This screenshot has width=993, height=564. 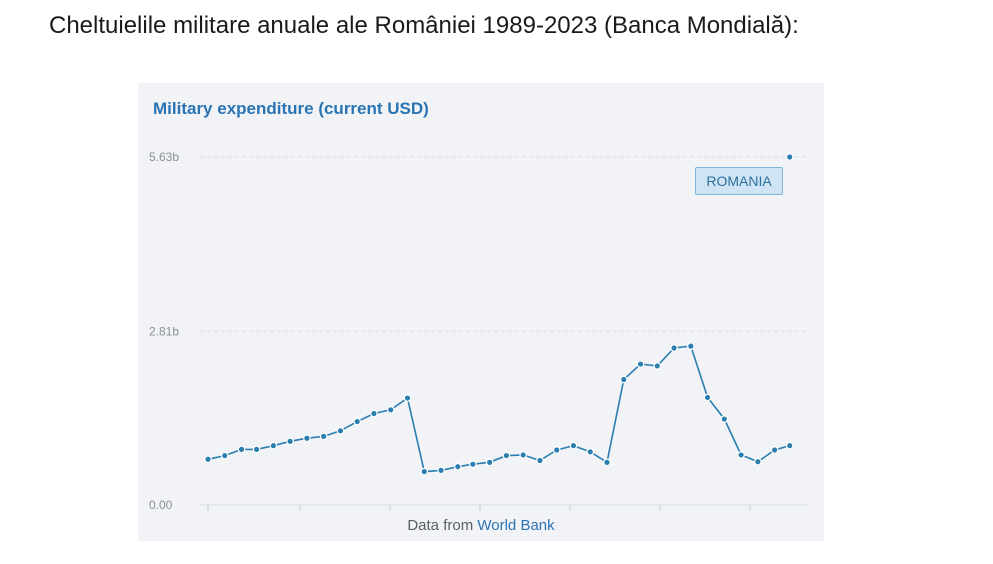 What do you see at coordinates (291, 108) in the screenshot?
I see `chart-title: Military expenditure (current USD)` at bounding box center [291, 108].